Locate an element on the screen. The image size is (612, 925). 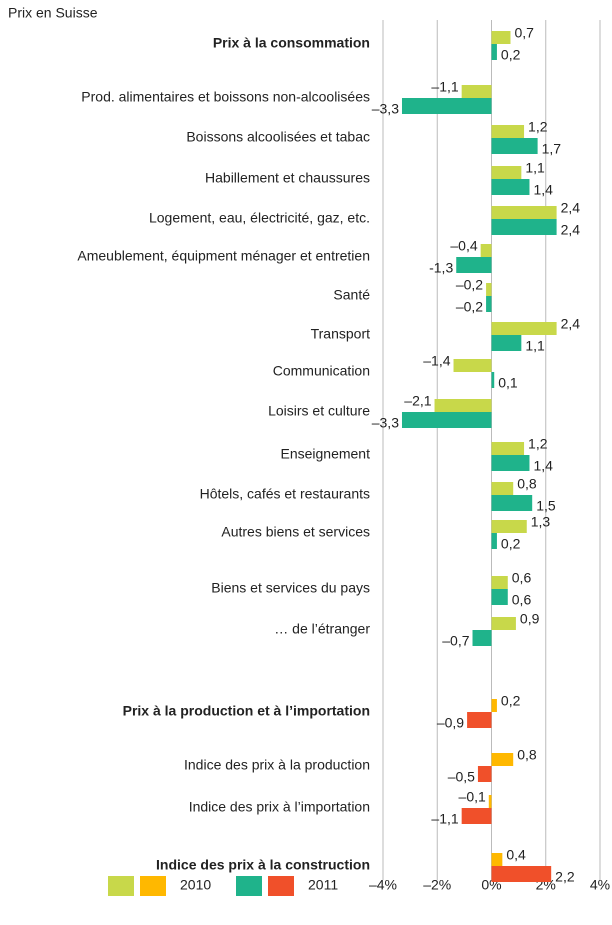
category-label: Transport is located at coordinates (341, 334).